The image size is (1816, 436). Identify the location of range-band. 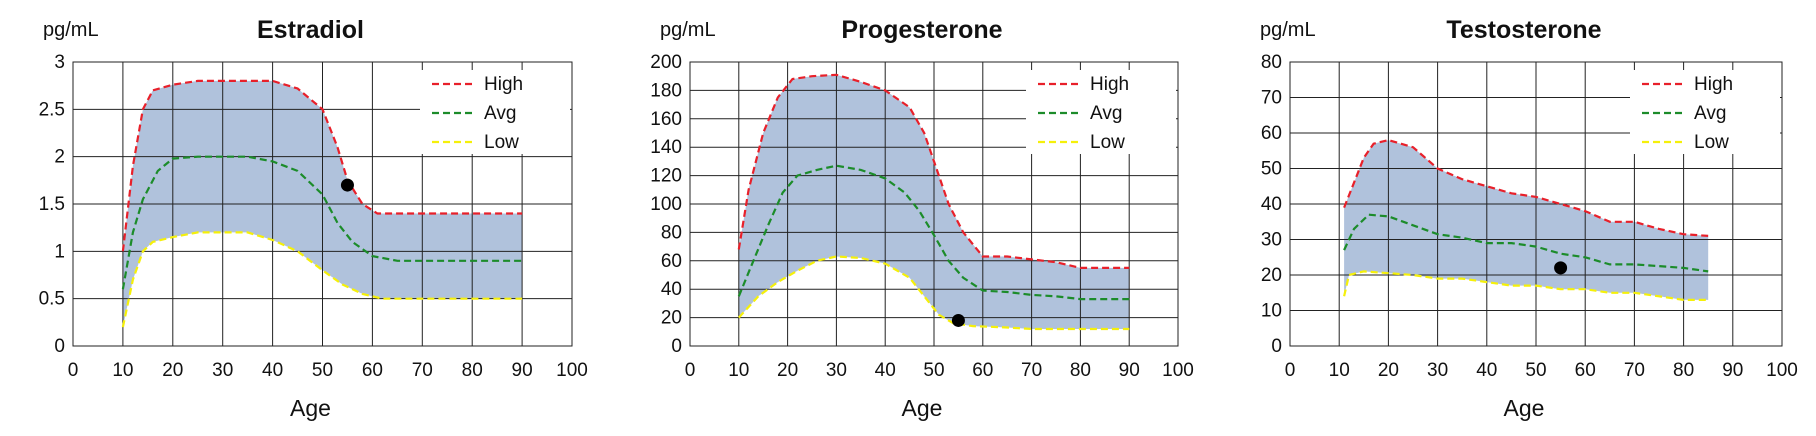
(1526, 220).